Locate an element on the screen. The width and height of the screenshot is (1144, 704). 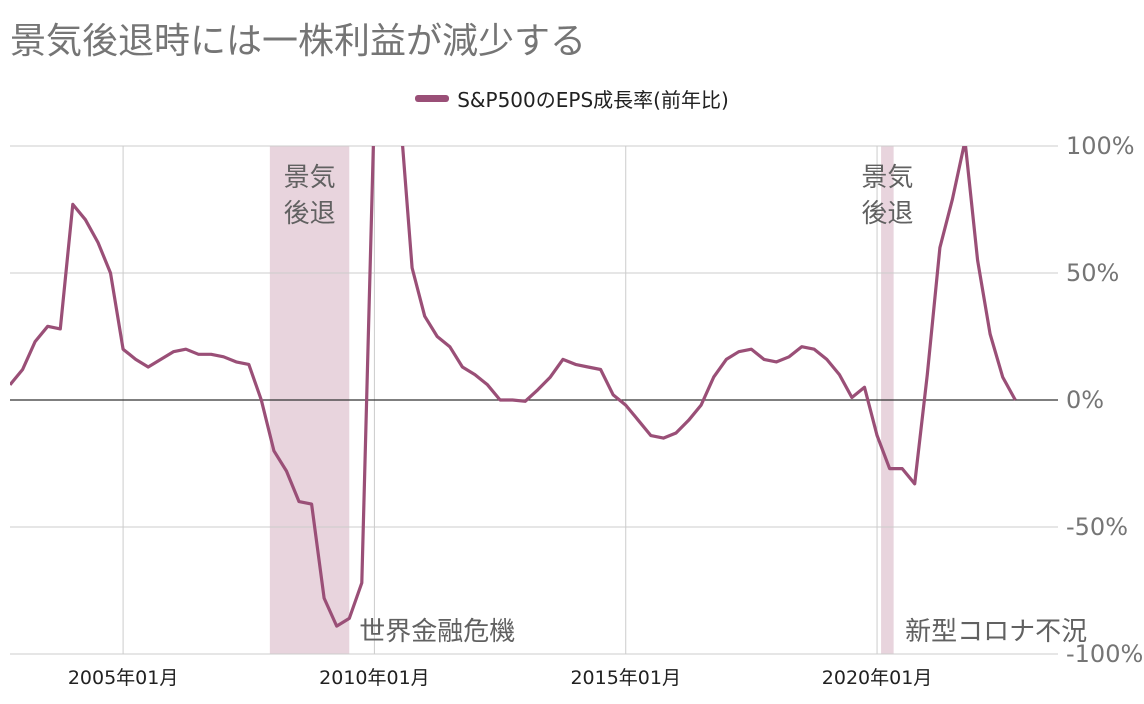
legend-swatch is located at coordinates (432, 98).